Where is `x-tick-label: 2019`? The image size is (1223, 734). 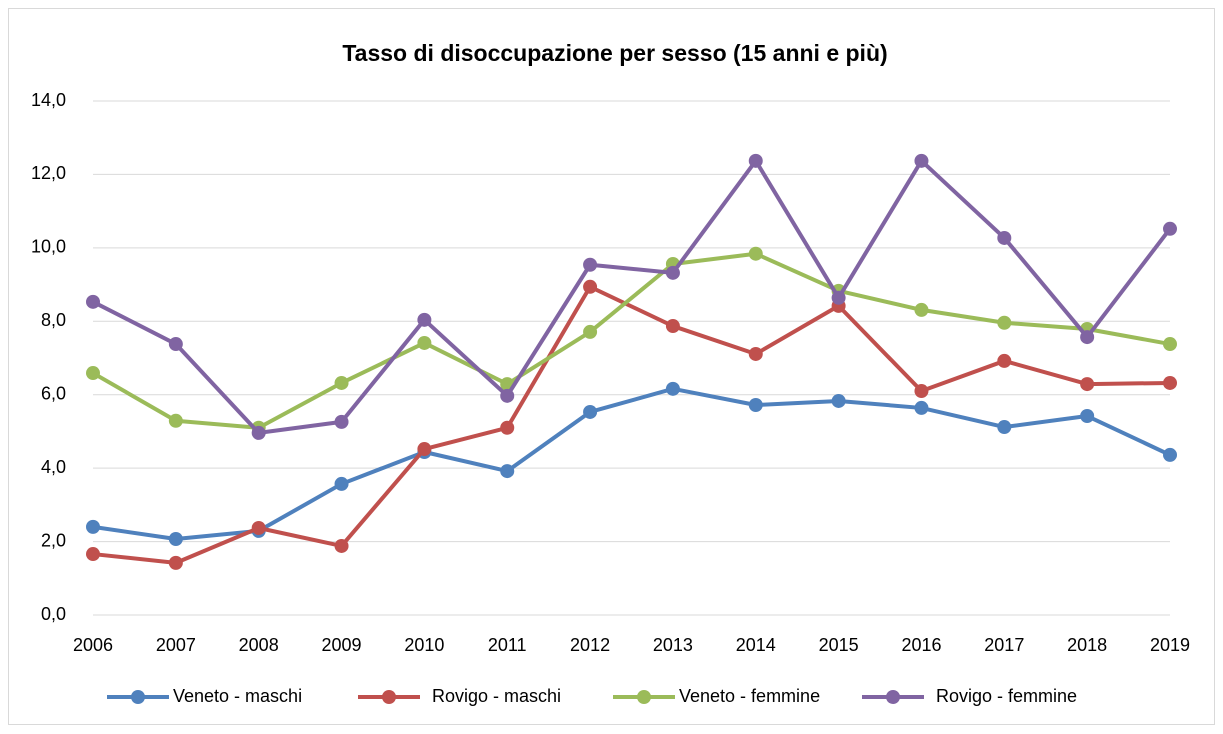
x-tick-label: 2019 is located at coordinates (1170, 645).